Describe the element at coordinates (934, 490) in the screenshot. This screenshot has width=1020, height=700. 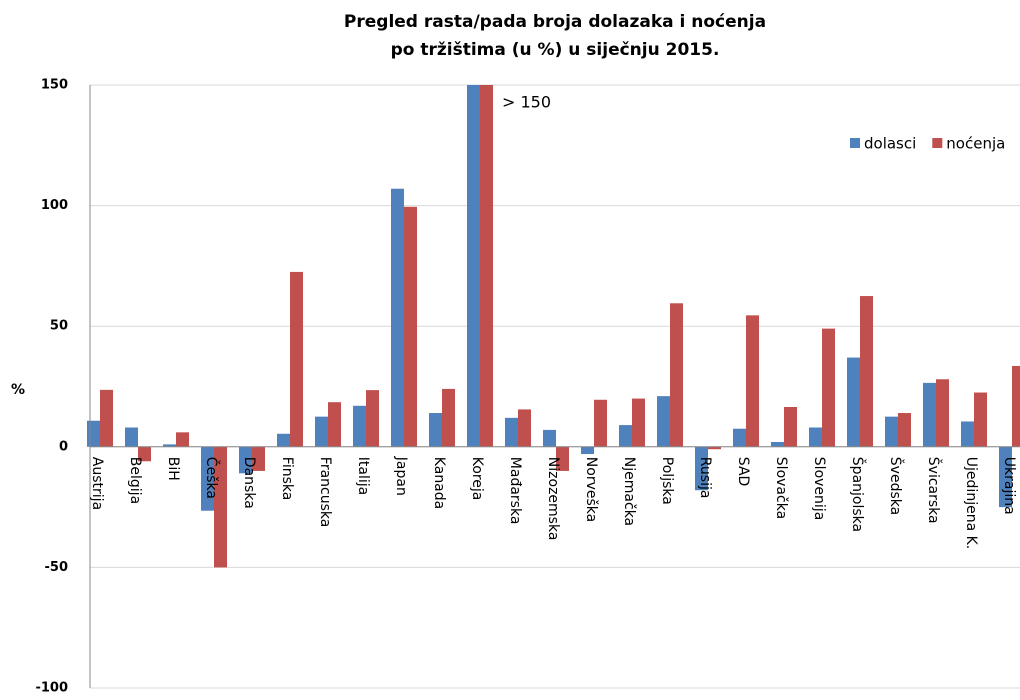
I see `x-tick-label: Švicarska` at that location.